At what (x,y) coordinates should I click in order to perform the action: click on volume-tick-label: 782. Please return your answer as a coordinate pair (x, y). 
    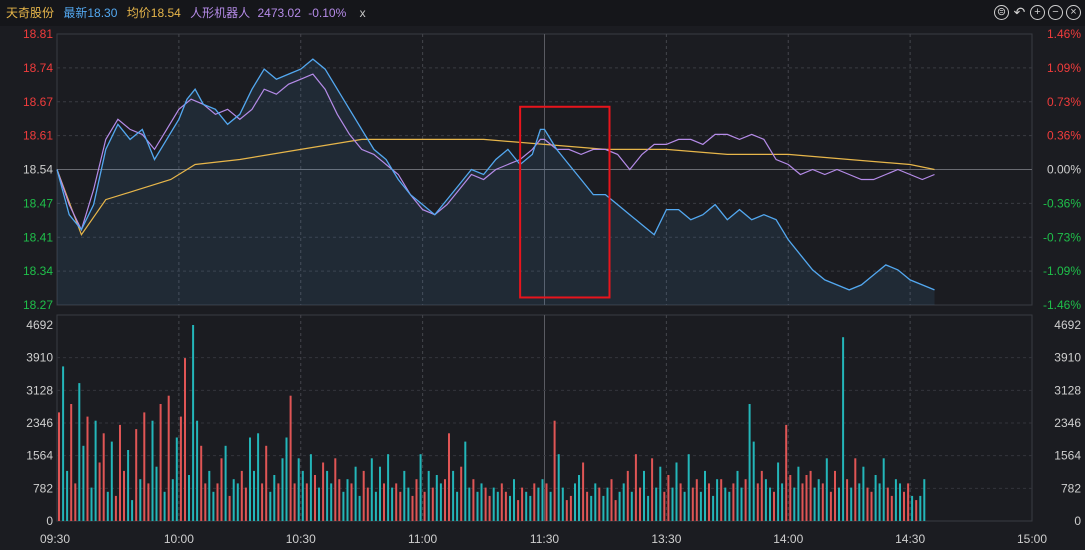
    Looking at the image, I should click on (43, 488).